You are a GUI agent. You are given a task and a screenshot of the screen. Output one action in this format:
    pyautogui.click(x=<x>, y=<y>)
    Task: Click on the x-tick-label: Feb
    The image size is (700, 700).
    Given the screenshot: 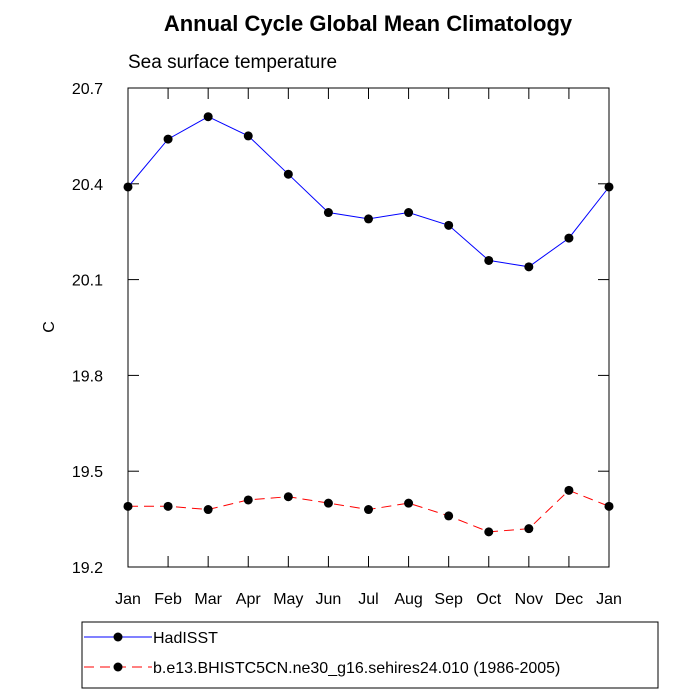 What is the action you would take?
    pyautogui.click(x=168, y=599)
    